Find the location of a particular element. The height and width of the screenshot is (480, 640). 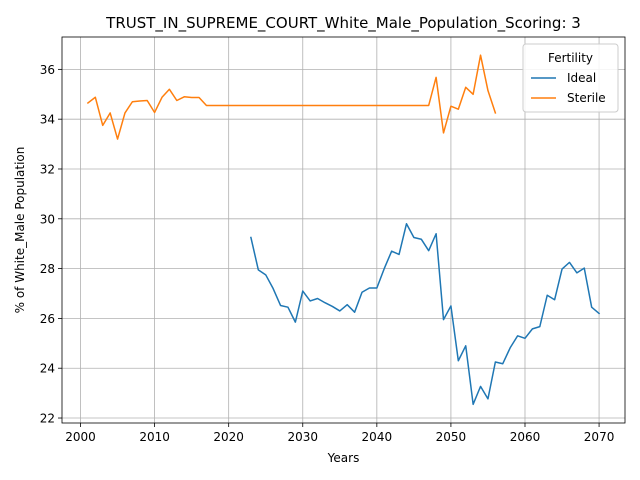

x-tick-label: 2070 is located at coordinates (599, 437).